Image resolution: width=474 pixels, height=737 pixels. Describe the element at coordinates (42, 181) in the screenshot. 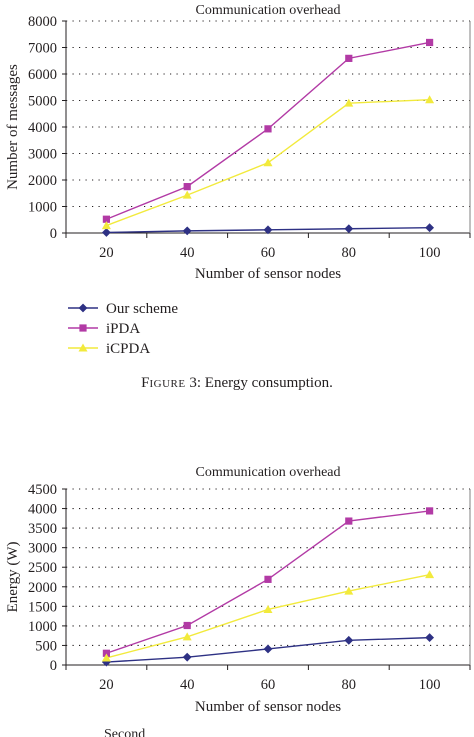

I see `chart1-y-tick-label: 2000` at that location.